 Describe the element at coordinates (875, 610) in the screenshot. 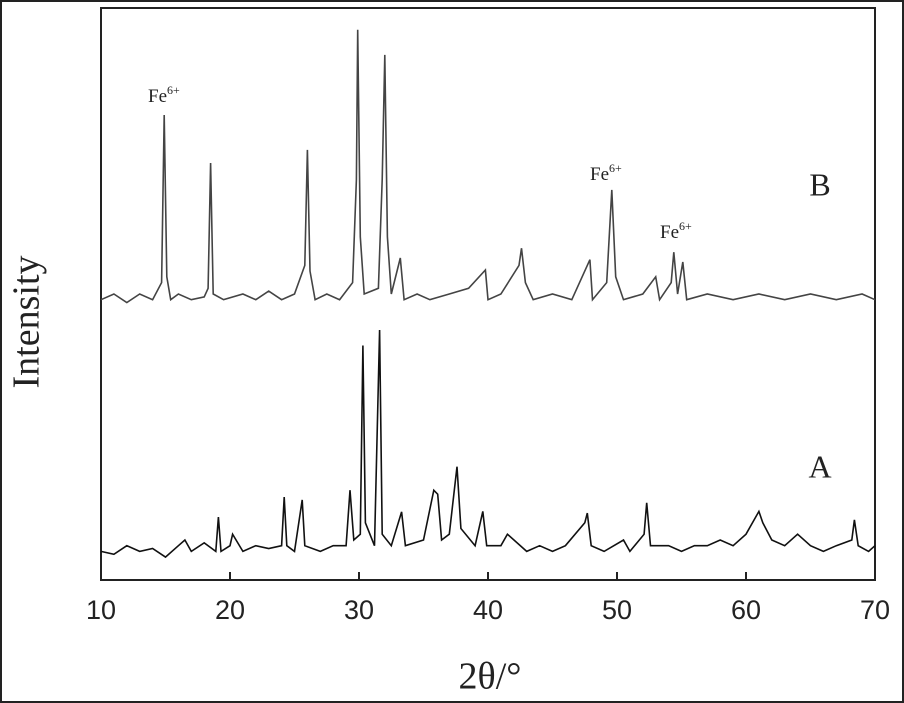

I see `x-tick-label: 70` at that location.